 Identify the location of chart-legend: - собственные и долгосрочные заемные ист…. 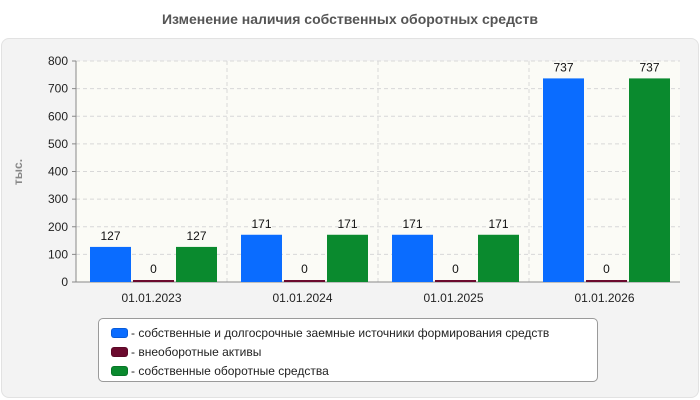
(348, 350).